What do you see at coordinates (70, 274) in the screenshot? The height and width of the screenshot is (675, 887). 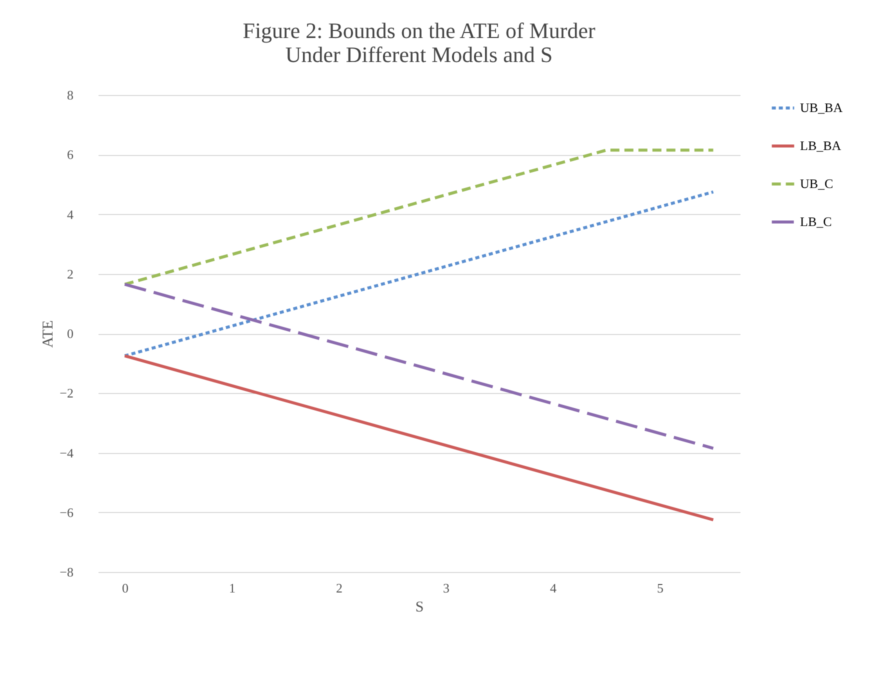 I see `y-tick-label: 2` at bounding box center [70, 274].